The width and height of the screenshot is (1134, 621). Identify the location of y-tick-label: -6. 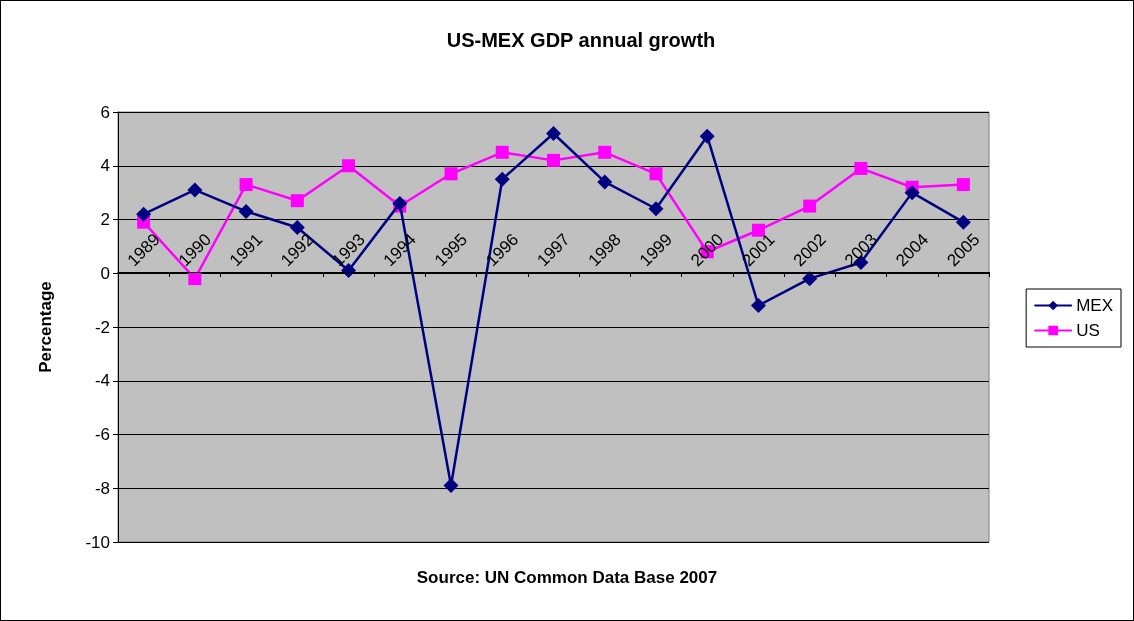
(102, 434).